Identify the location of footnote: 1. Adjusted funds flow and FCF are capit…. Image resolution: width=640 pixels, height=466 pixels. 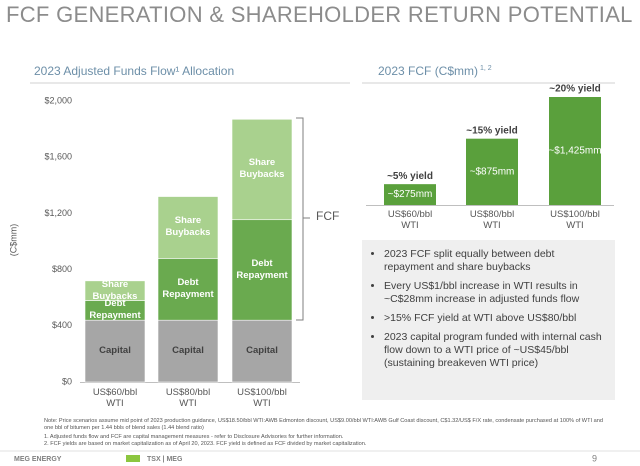
(194, 437).